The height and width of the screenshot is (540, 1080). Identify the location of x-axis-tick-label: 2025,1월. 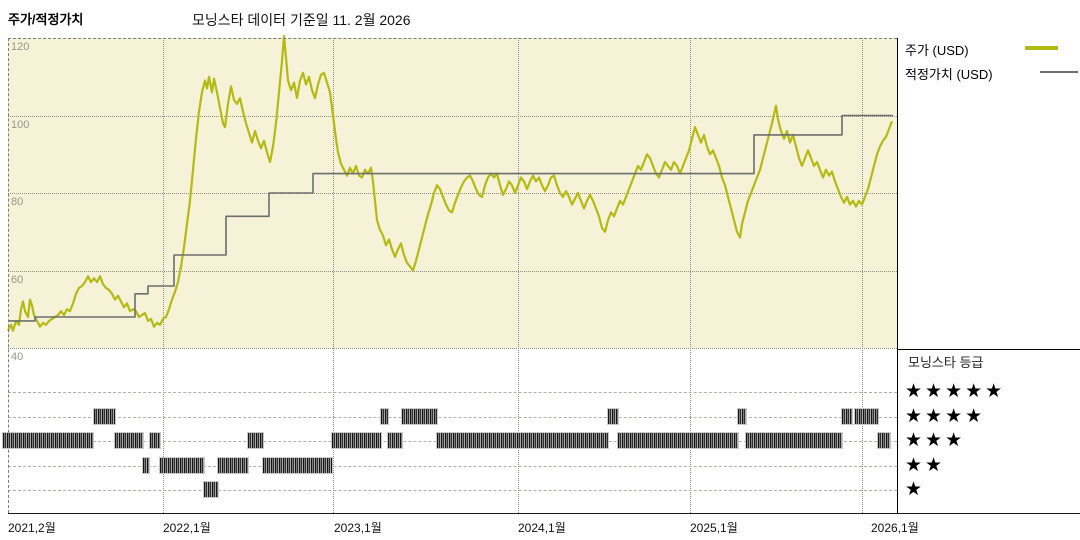
(714, 528).